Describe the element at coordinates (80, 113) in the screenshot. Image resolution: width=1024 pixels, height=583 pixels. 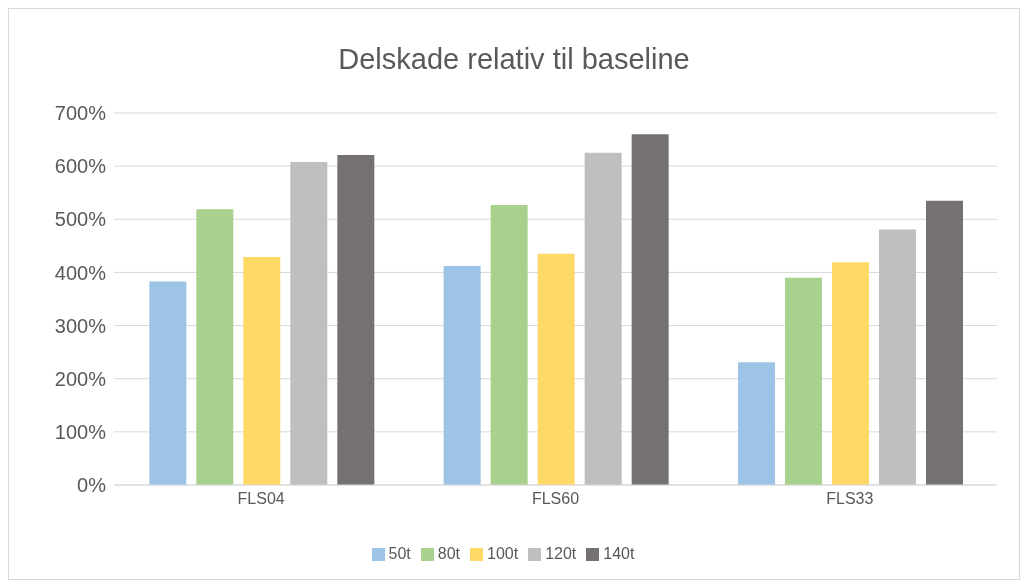
I see `y-tick-label: 700%` at that location.